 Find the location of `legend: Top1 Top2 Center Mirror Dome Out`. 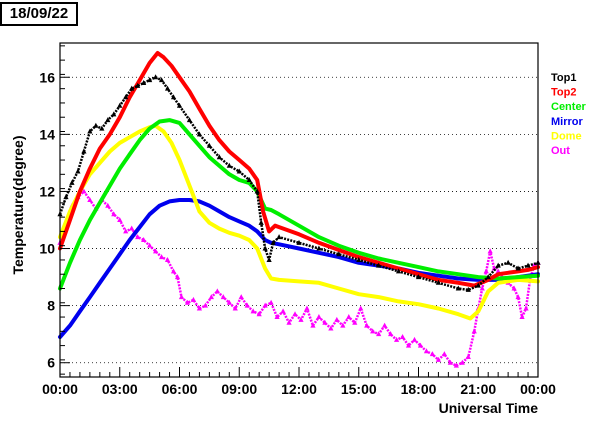

legend: Top1 Top2 Center Mirror Dome Out is located at coordinates (569, 114).